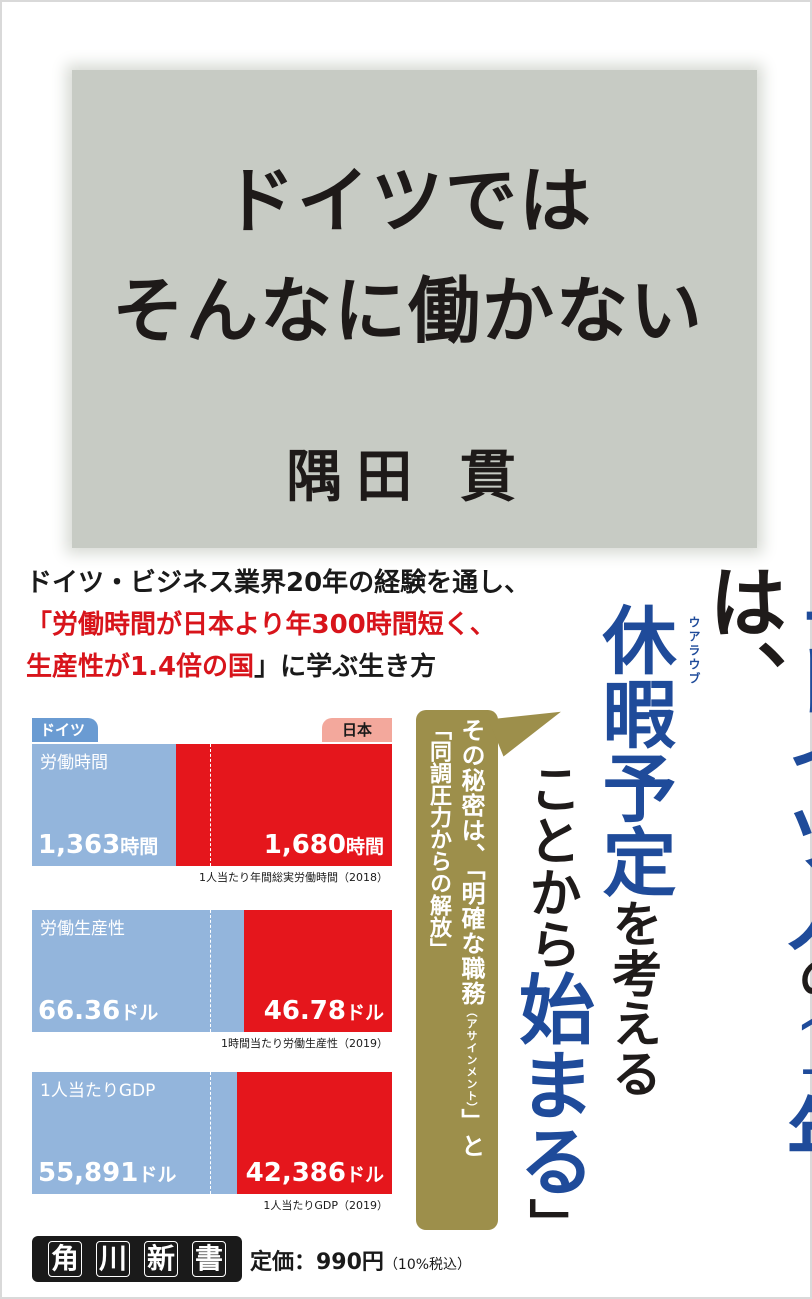  I want to click on catch-text-3c: 」, so click(550, 1224).